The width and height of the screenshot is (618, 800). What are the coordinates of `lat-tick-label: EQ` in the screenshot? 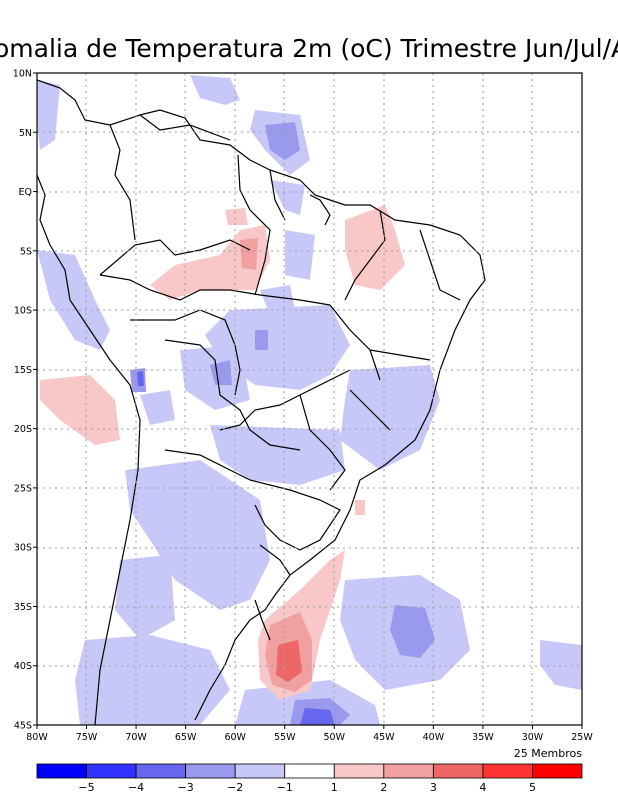 It's located at (25, 192).